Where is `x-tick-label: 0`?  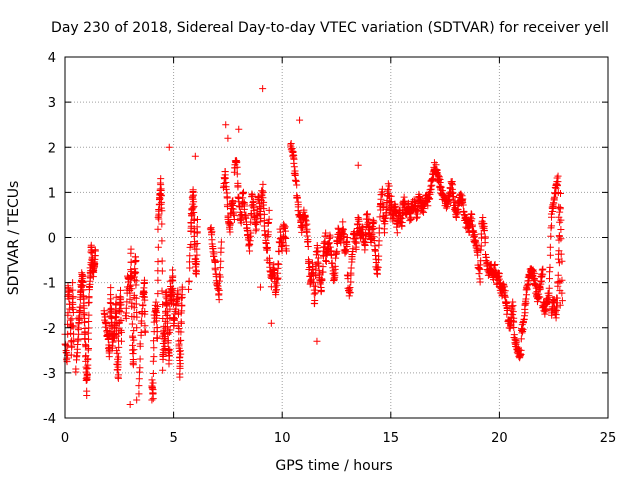
x-tick-label: 0 is located at coordinates (65, 438).